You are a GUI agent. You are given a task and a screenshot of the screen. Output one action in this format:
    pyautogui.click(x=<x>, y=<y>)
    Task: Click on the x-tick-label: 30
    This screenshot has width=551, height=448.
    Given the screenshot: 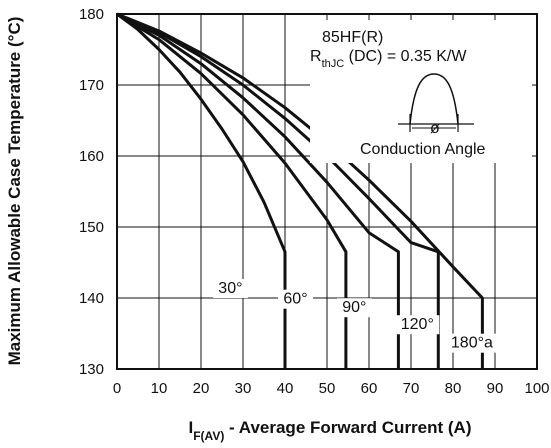 What is the action you would take?
    pyautogui.click(x=243, y=388)
    